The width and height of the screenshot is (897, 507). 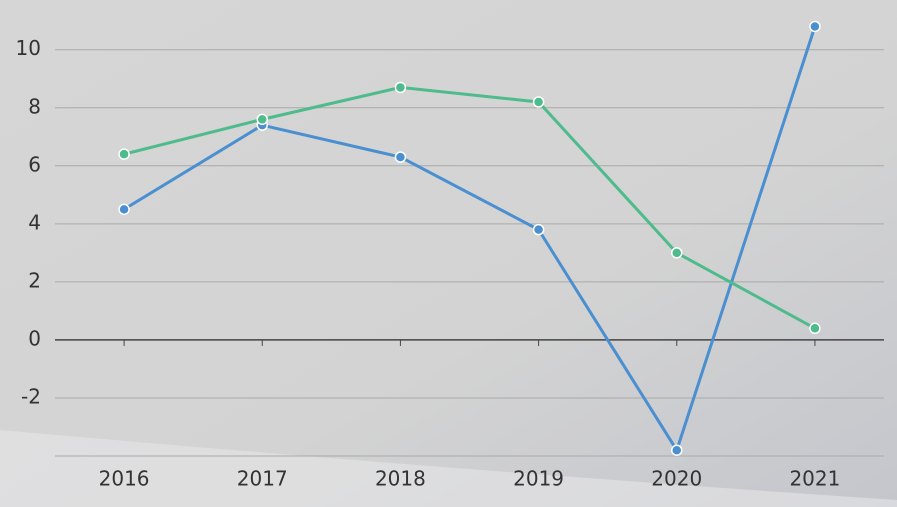 What do you see at coordinates (34, 106) in the screenshot?
I see `y-tick-label: 8` at bounding box center [34, 106].